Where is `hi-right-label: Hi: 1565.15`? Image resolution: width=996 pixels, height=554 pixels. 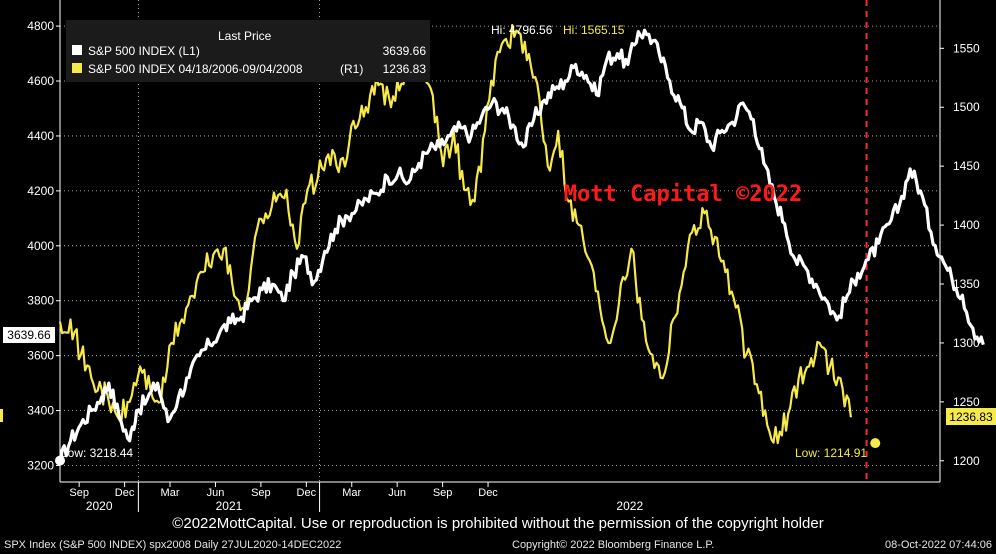
hi-right-label: Hi: 1565.15 is located at coordinates (594, 30).